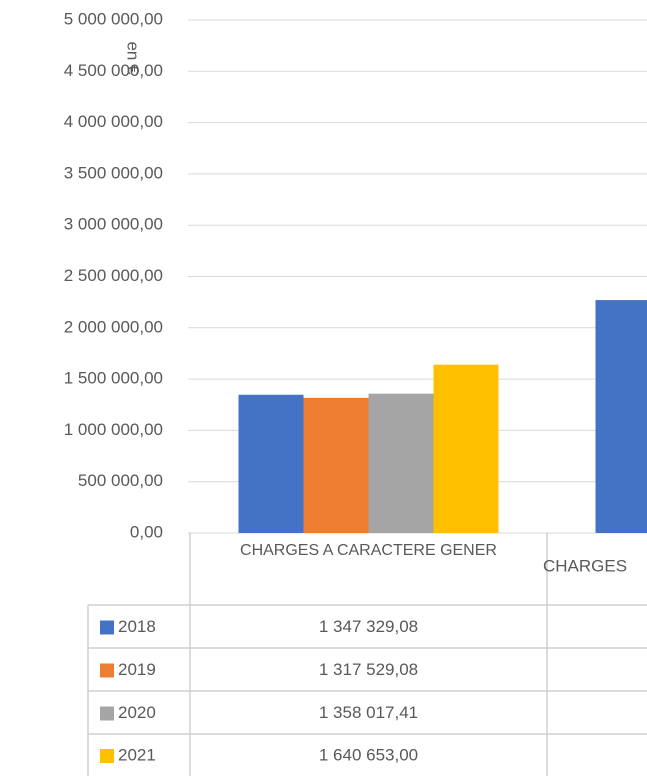  What do you see at coordinates (120, 480) in the screenshot?
I see `y-tick-label: 500 000,00` at bounding box center [120, 480].